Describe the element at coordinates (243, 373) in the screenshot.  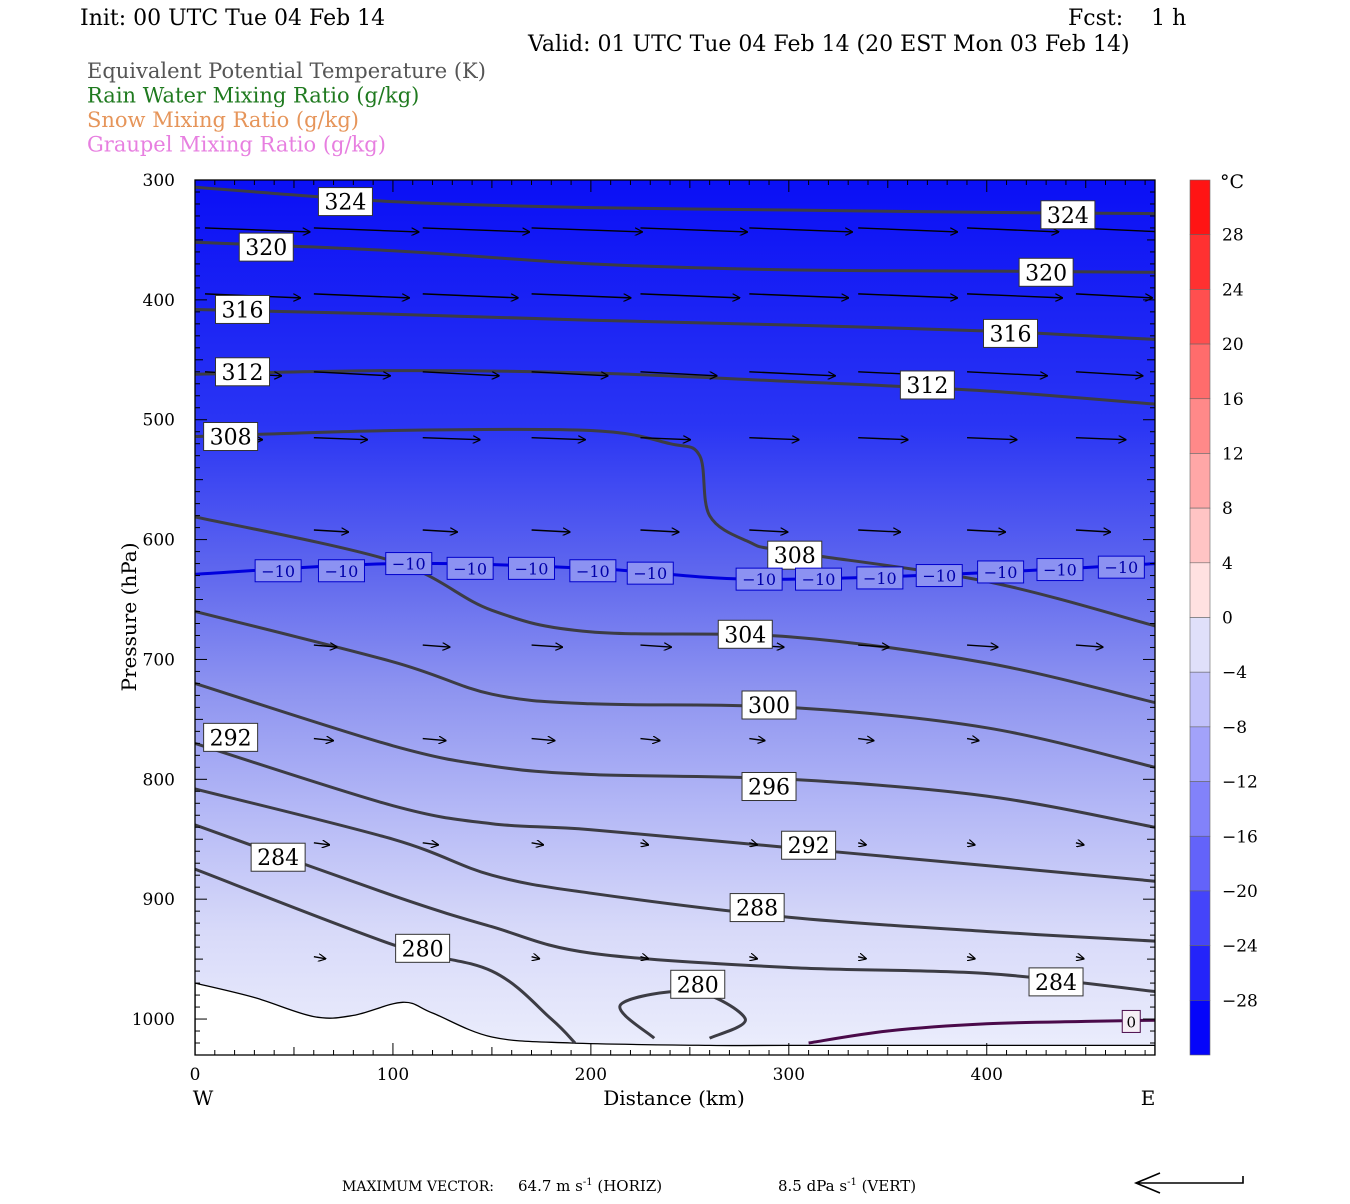
I see `svg-text: 312` at that location.